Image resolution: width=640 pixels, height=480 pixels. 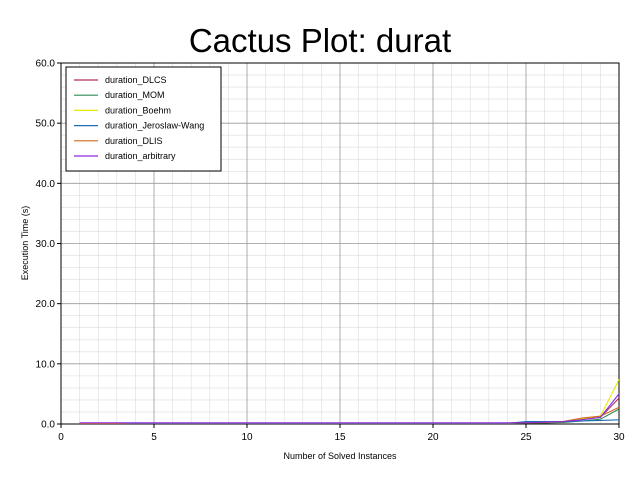 I want to click on series-lines, so click(x=349, y=401).